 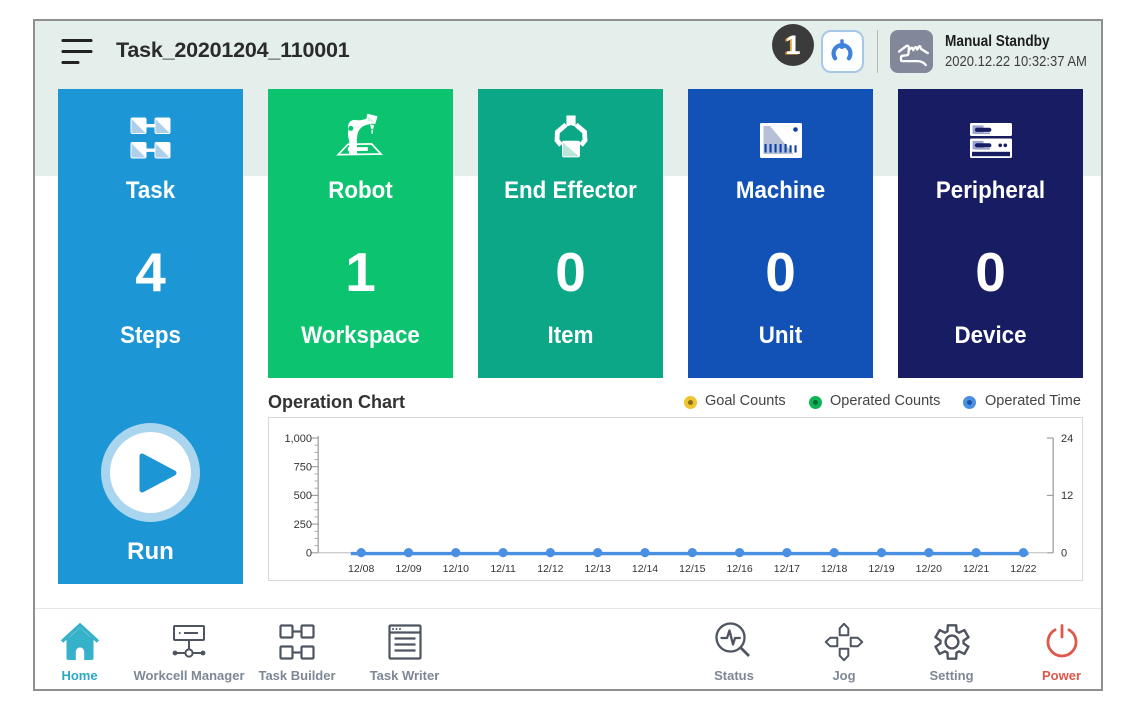 I want to click on svg-text: 12/14, so click(x=645, y=569).